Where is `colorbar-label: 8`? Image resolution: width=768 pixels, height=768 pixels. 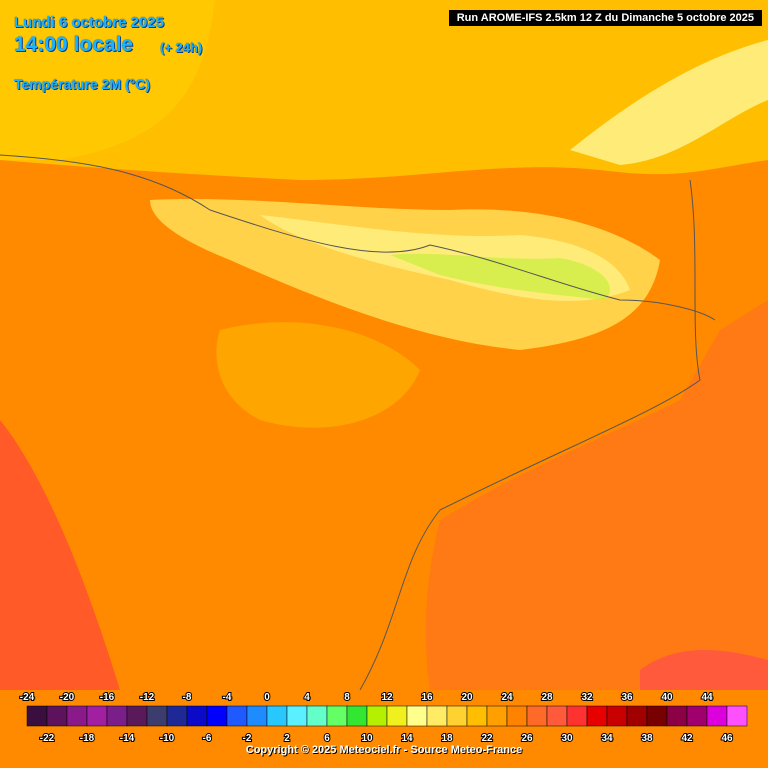 colorbar-label: 8 is located at coordinates (347, 697).